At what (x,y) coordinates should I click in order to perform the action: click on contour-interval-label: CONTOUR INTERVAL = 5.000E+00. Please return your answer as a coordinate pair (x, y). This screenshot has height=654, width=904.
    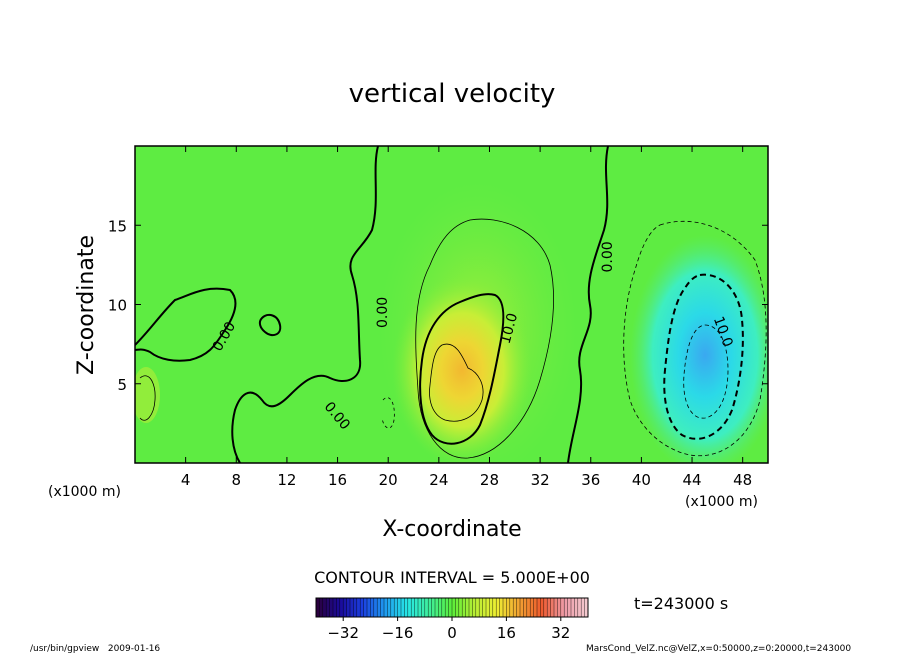
    Looking at the image, I should click on (452, 577).